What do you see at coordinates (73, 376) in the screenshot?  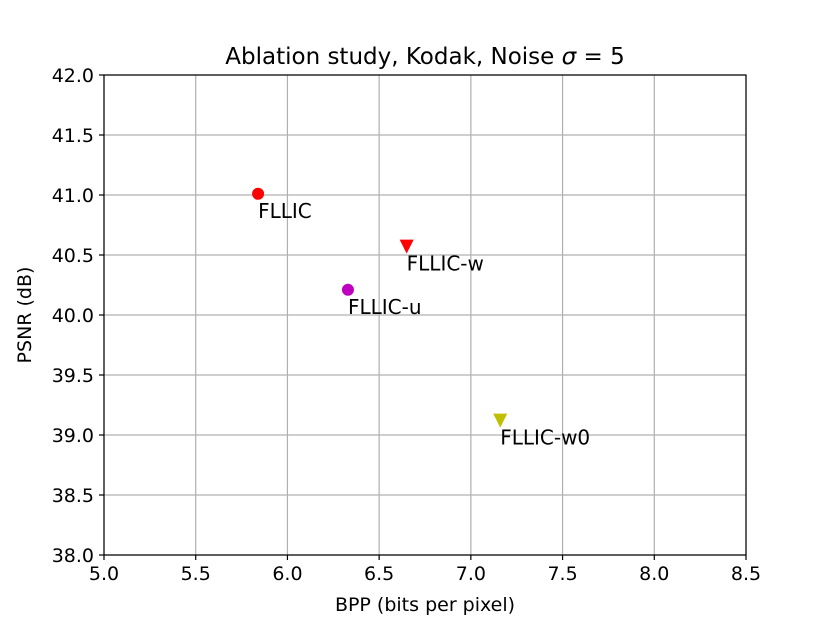 I see `y-tick-label: 39.5` at bounding box center [73, 376].